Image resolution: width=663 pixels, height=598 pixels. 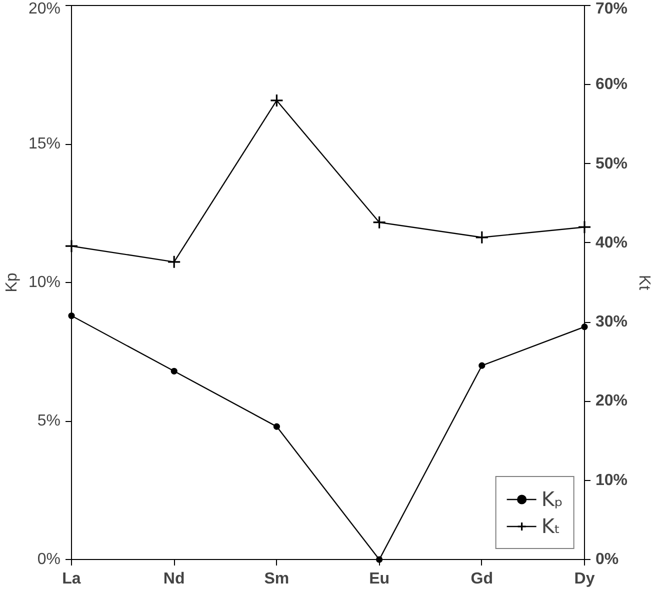 I want to click on y2-tick-label: 40%, so click(x=612, y=243).